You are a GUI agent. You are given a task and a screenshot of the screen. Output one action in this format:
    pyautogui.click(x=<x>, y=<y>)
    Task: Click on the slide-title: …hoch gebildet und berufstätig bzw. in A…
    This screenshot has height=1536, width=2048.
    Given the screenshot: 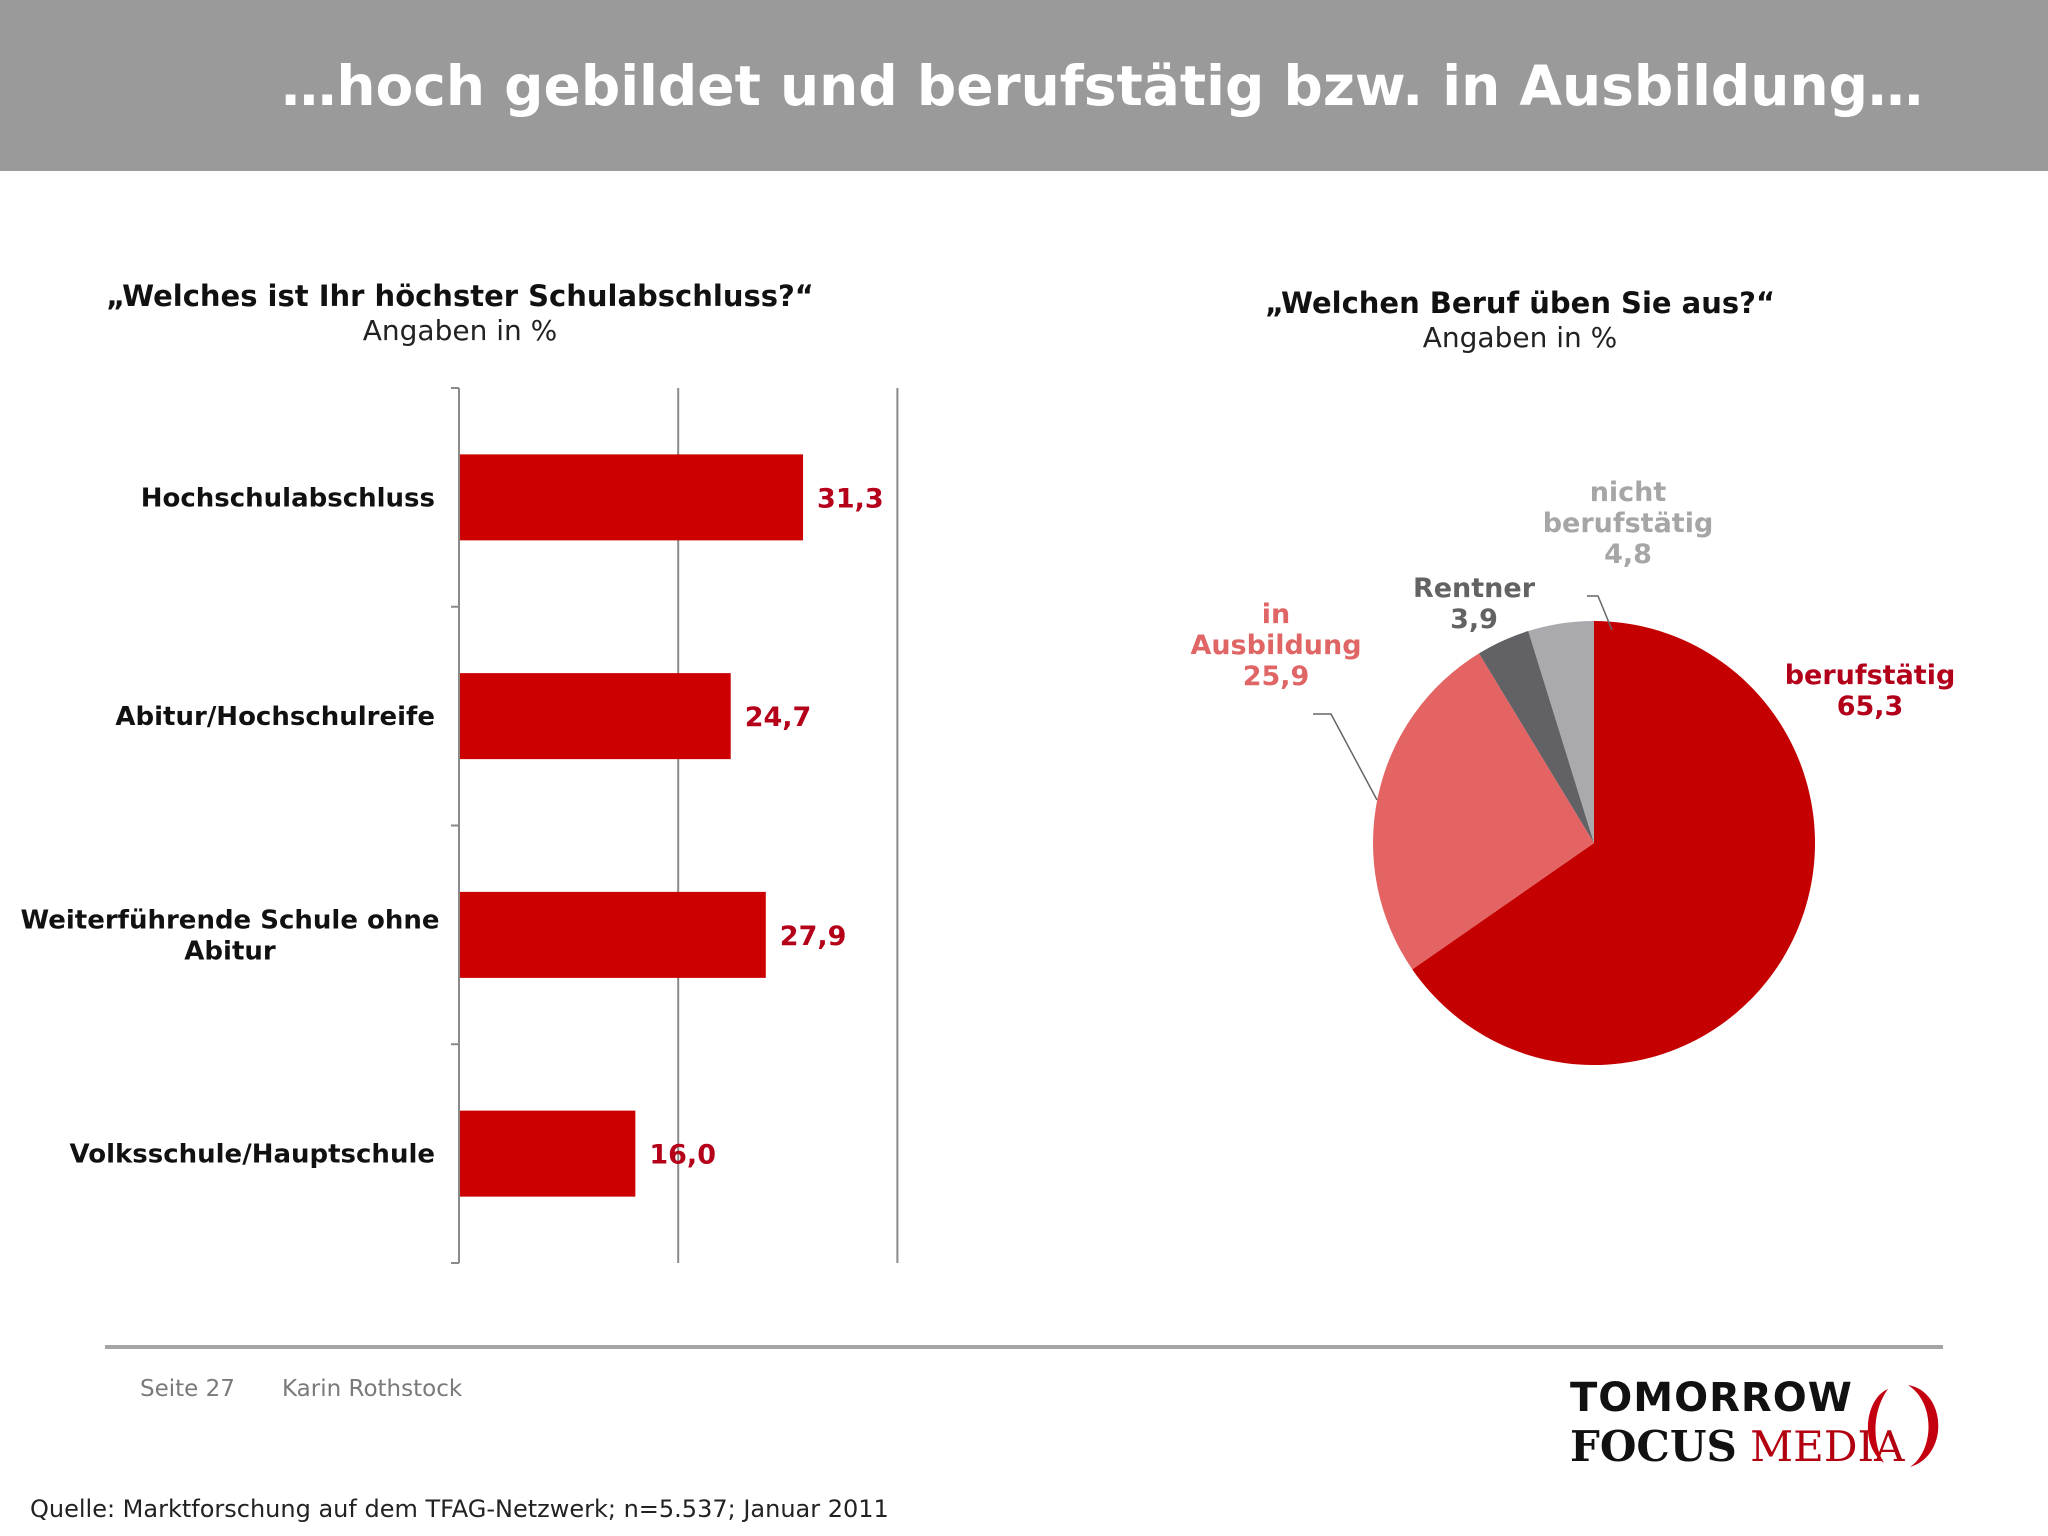 What is the action you would take?
    pyautogui.click(x=1102, y=86)
    